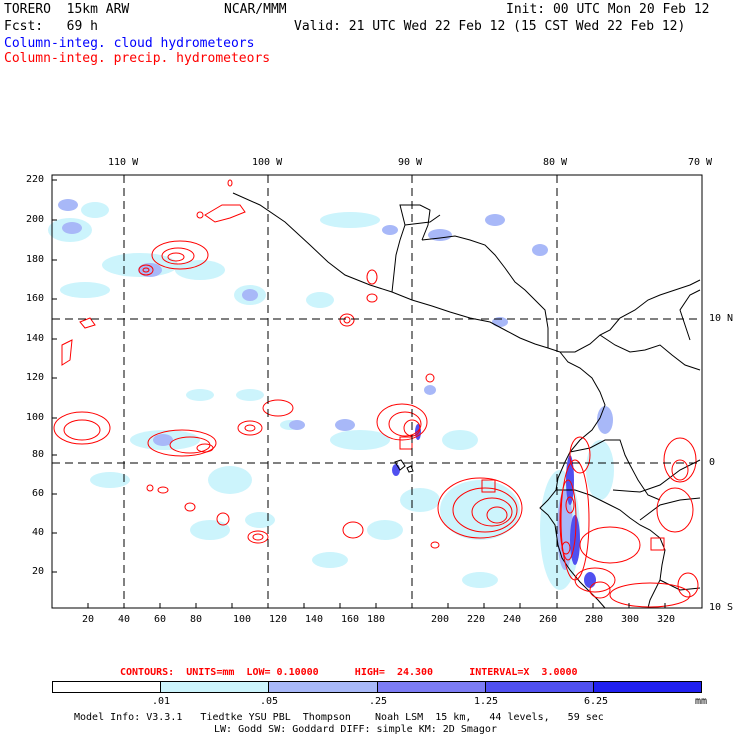  I want to click on y-tick-60: 60, so click(38, 493).